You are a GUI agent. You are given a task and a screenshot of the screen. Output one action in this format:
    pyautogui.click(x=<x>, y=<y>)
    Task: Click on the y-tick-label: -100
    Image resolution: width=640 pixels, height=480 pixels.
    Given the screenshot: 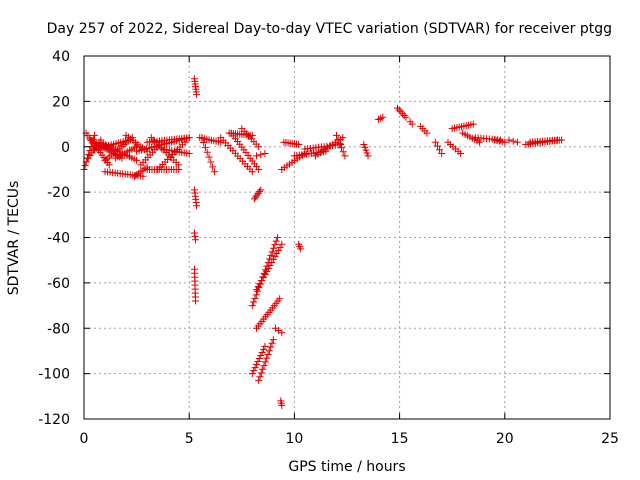 What is the action you would take?
    pyautogui.click(x=54, y=375)
    